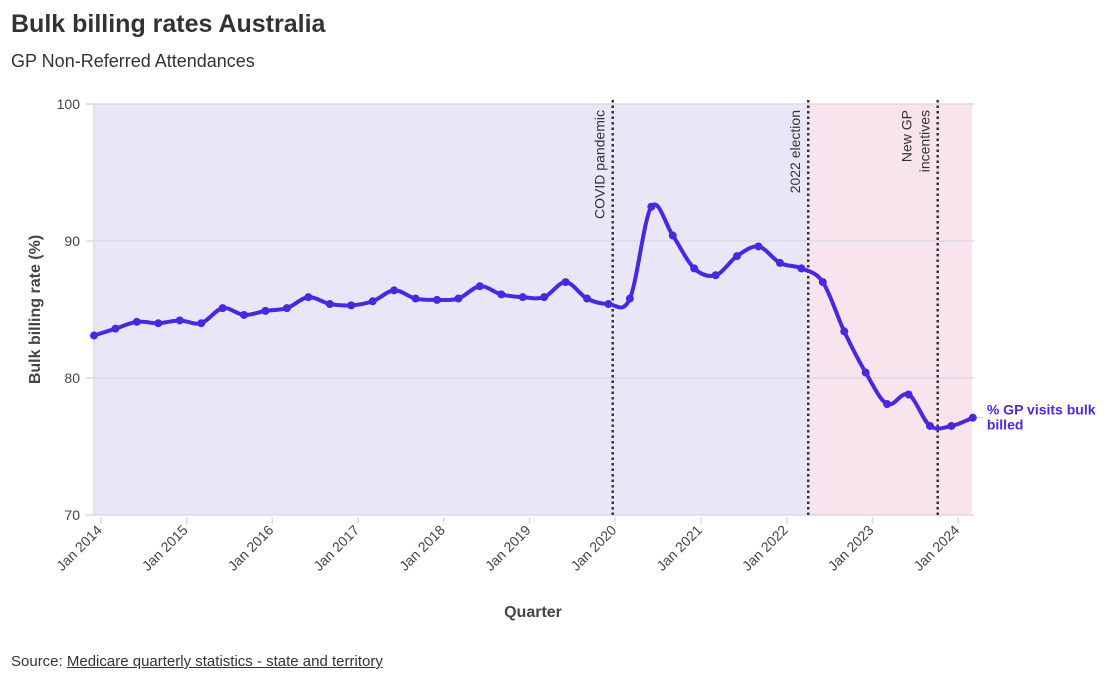  What do you see at coordinates (795, 151) in the screenshot?
I see `annotation-label: 2022 election` at bounding box center [795, 151].